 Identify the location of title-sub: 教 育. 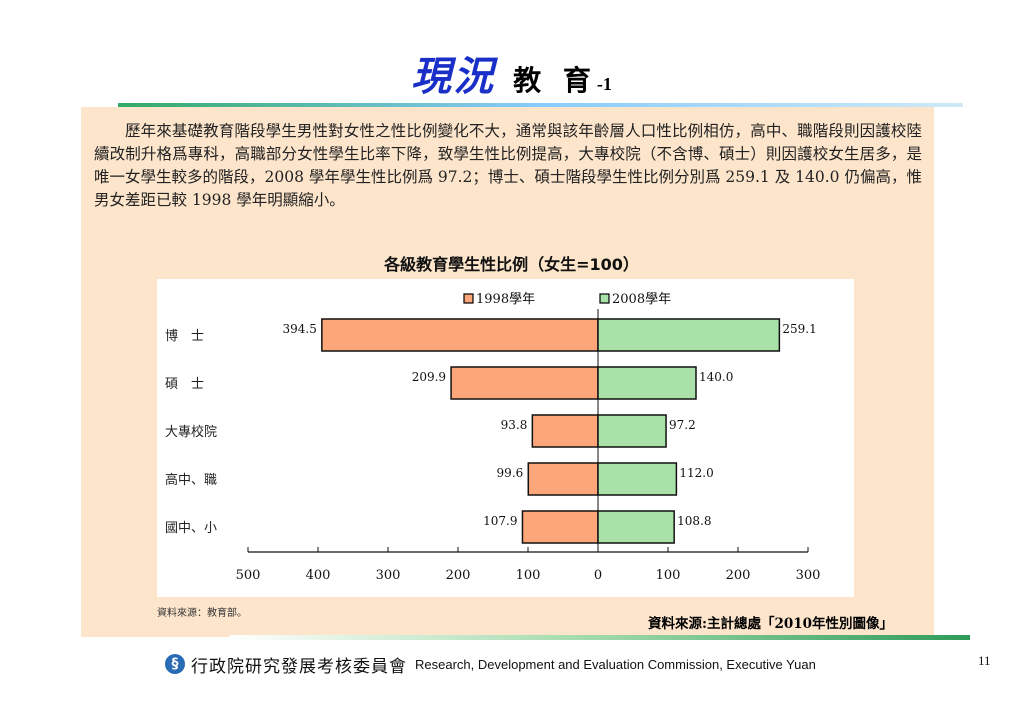
(555, 80).